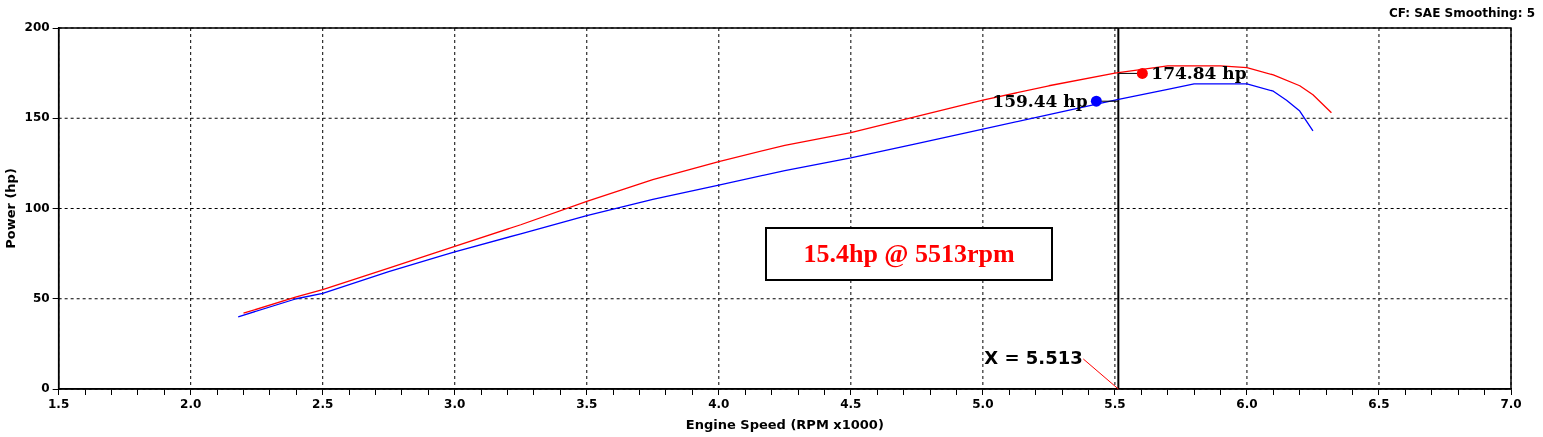 The height and width of the screenshot is (437, 1543). Describe the element at coordinates (59, 404) in the screenshot. I see `x-tick-label: 1.5` at that location.